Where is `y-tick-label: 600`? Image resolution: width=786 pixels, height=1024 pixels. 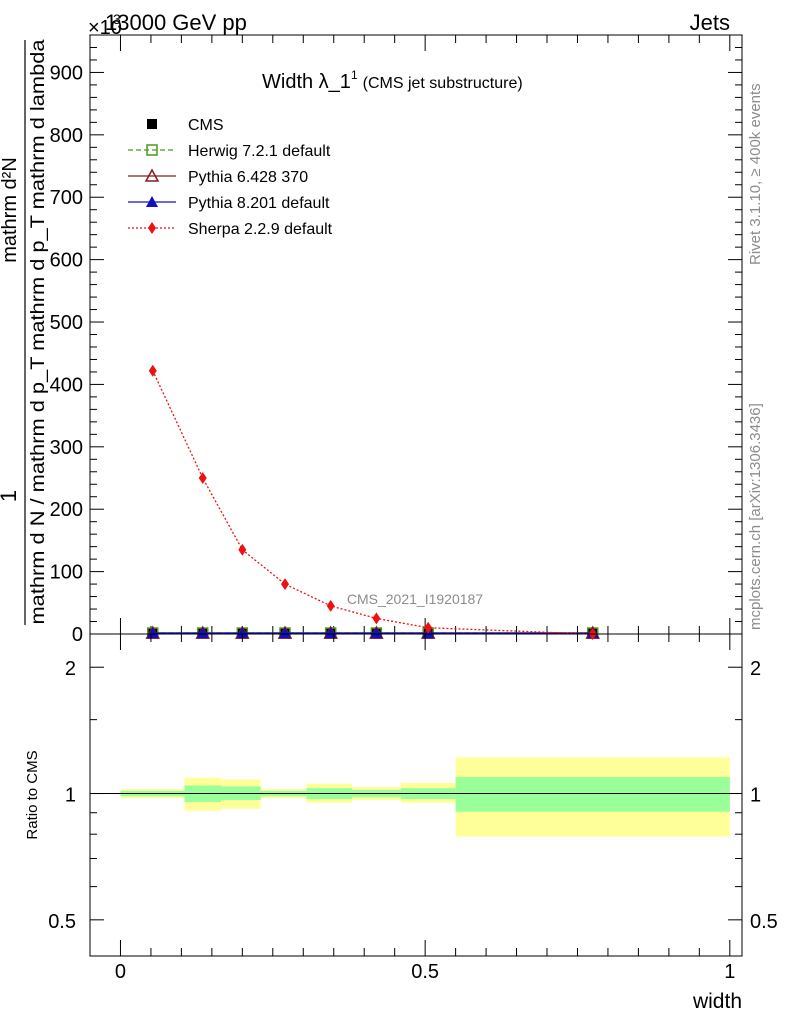 y-tick-label: 600 is located at coordinates (66, 261).